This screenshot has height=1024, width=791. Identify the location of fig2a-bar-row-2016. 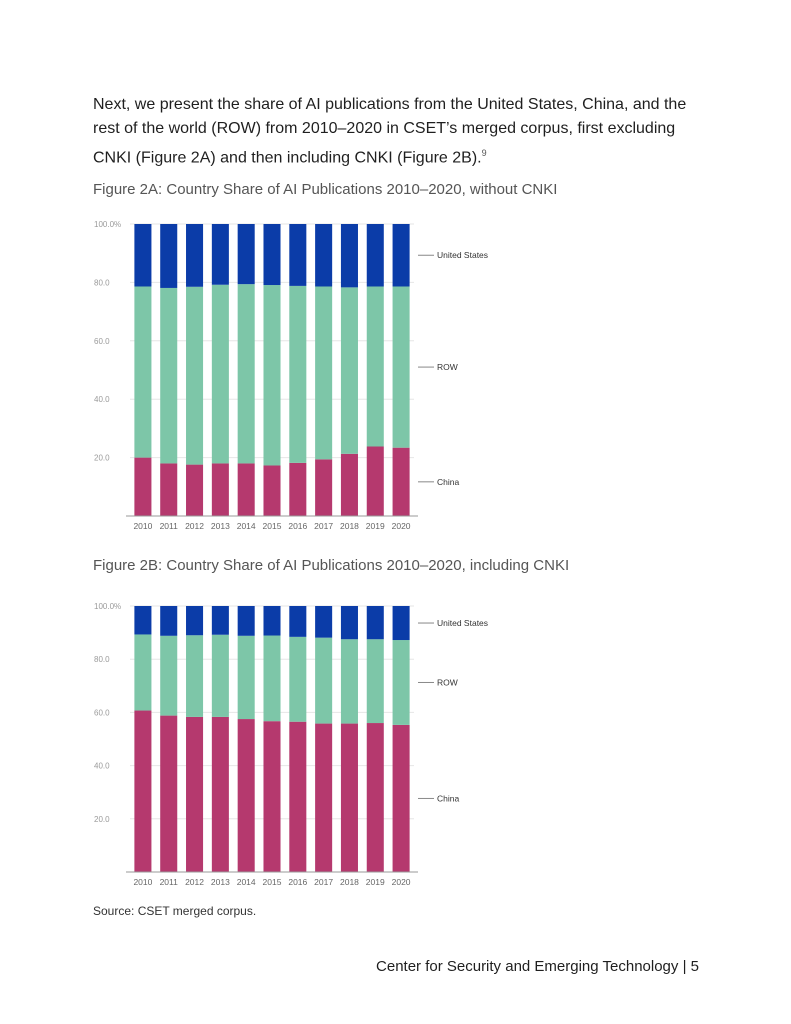
(298, 374).